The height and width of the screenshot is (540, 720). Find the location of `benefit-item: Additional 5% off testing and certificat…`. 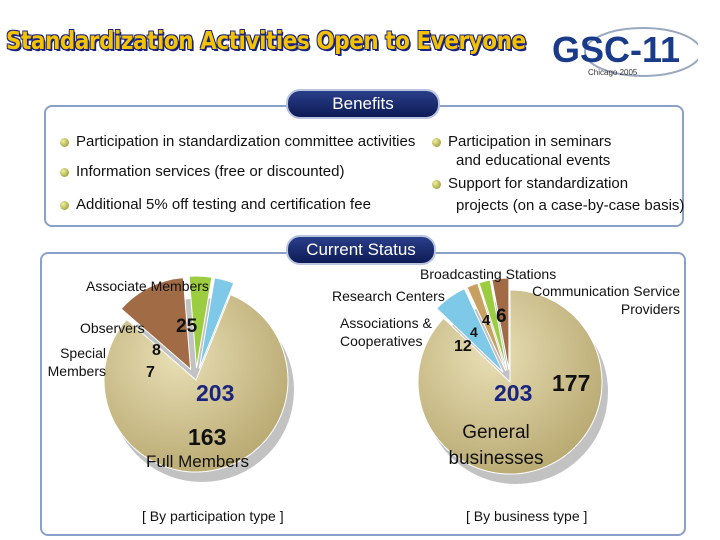

benefit-item: Additional 5% off testing and certificat… is located at coordinates (215, 204).